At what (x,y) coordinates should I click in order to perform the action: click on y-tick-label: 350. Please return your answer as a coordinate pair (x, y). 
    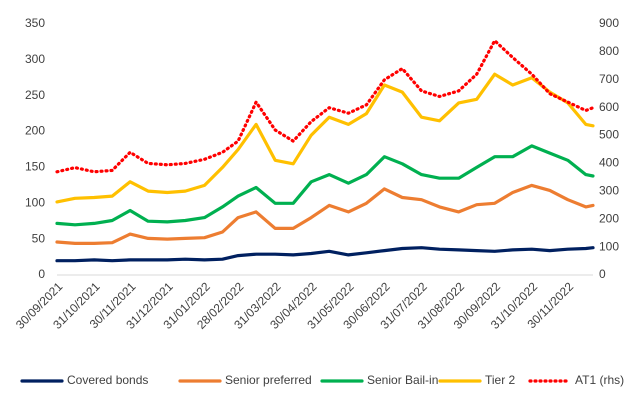
    Looking at the image, I should click on (35, 23).